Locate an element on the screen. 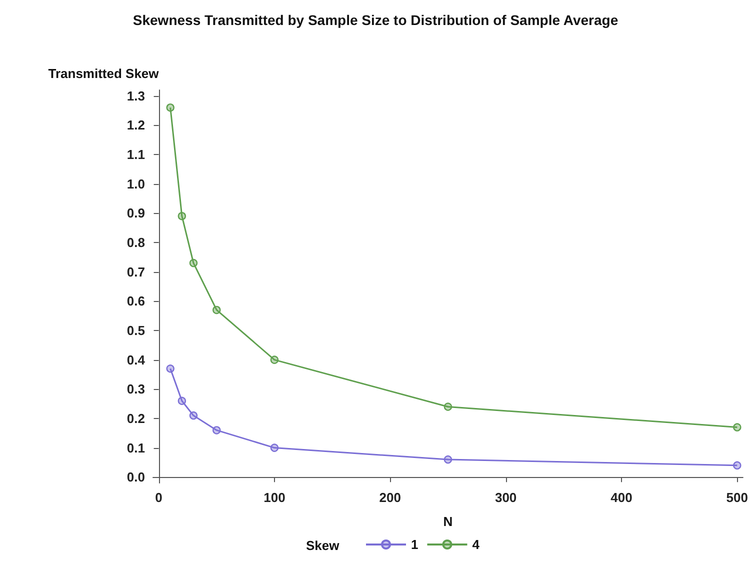 Image resolution: width=751 pixels, height=568 pixels. x-tick-label: 300 is located at coordinates (505, 497).